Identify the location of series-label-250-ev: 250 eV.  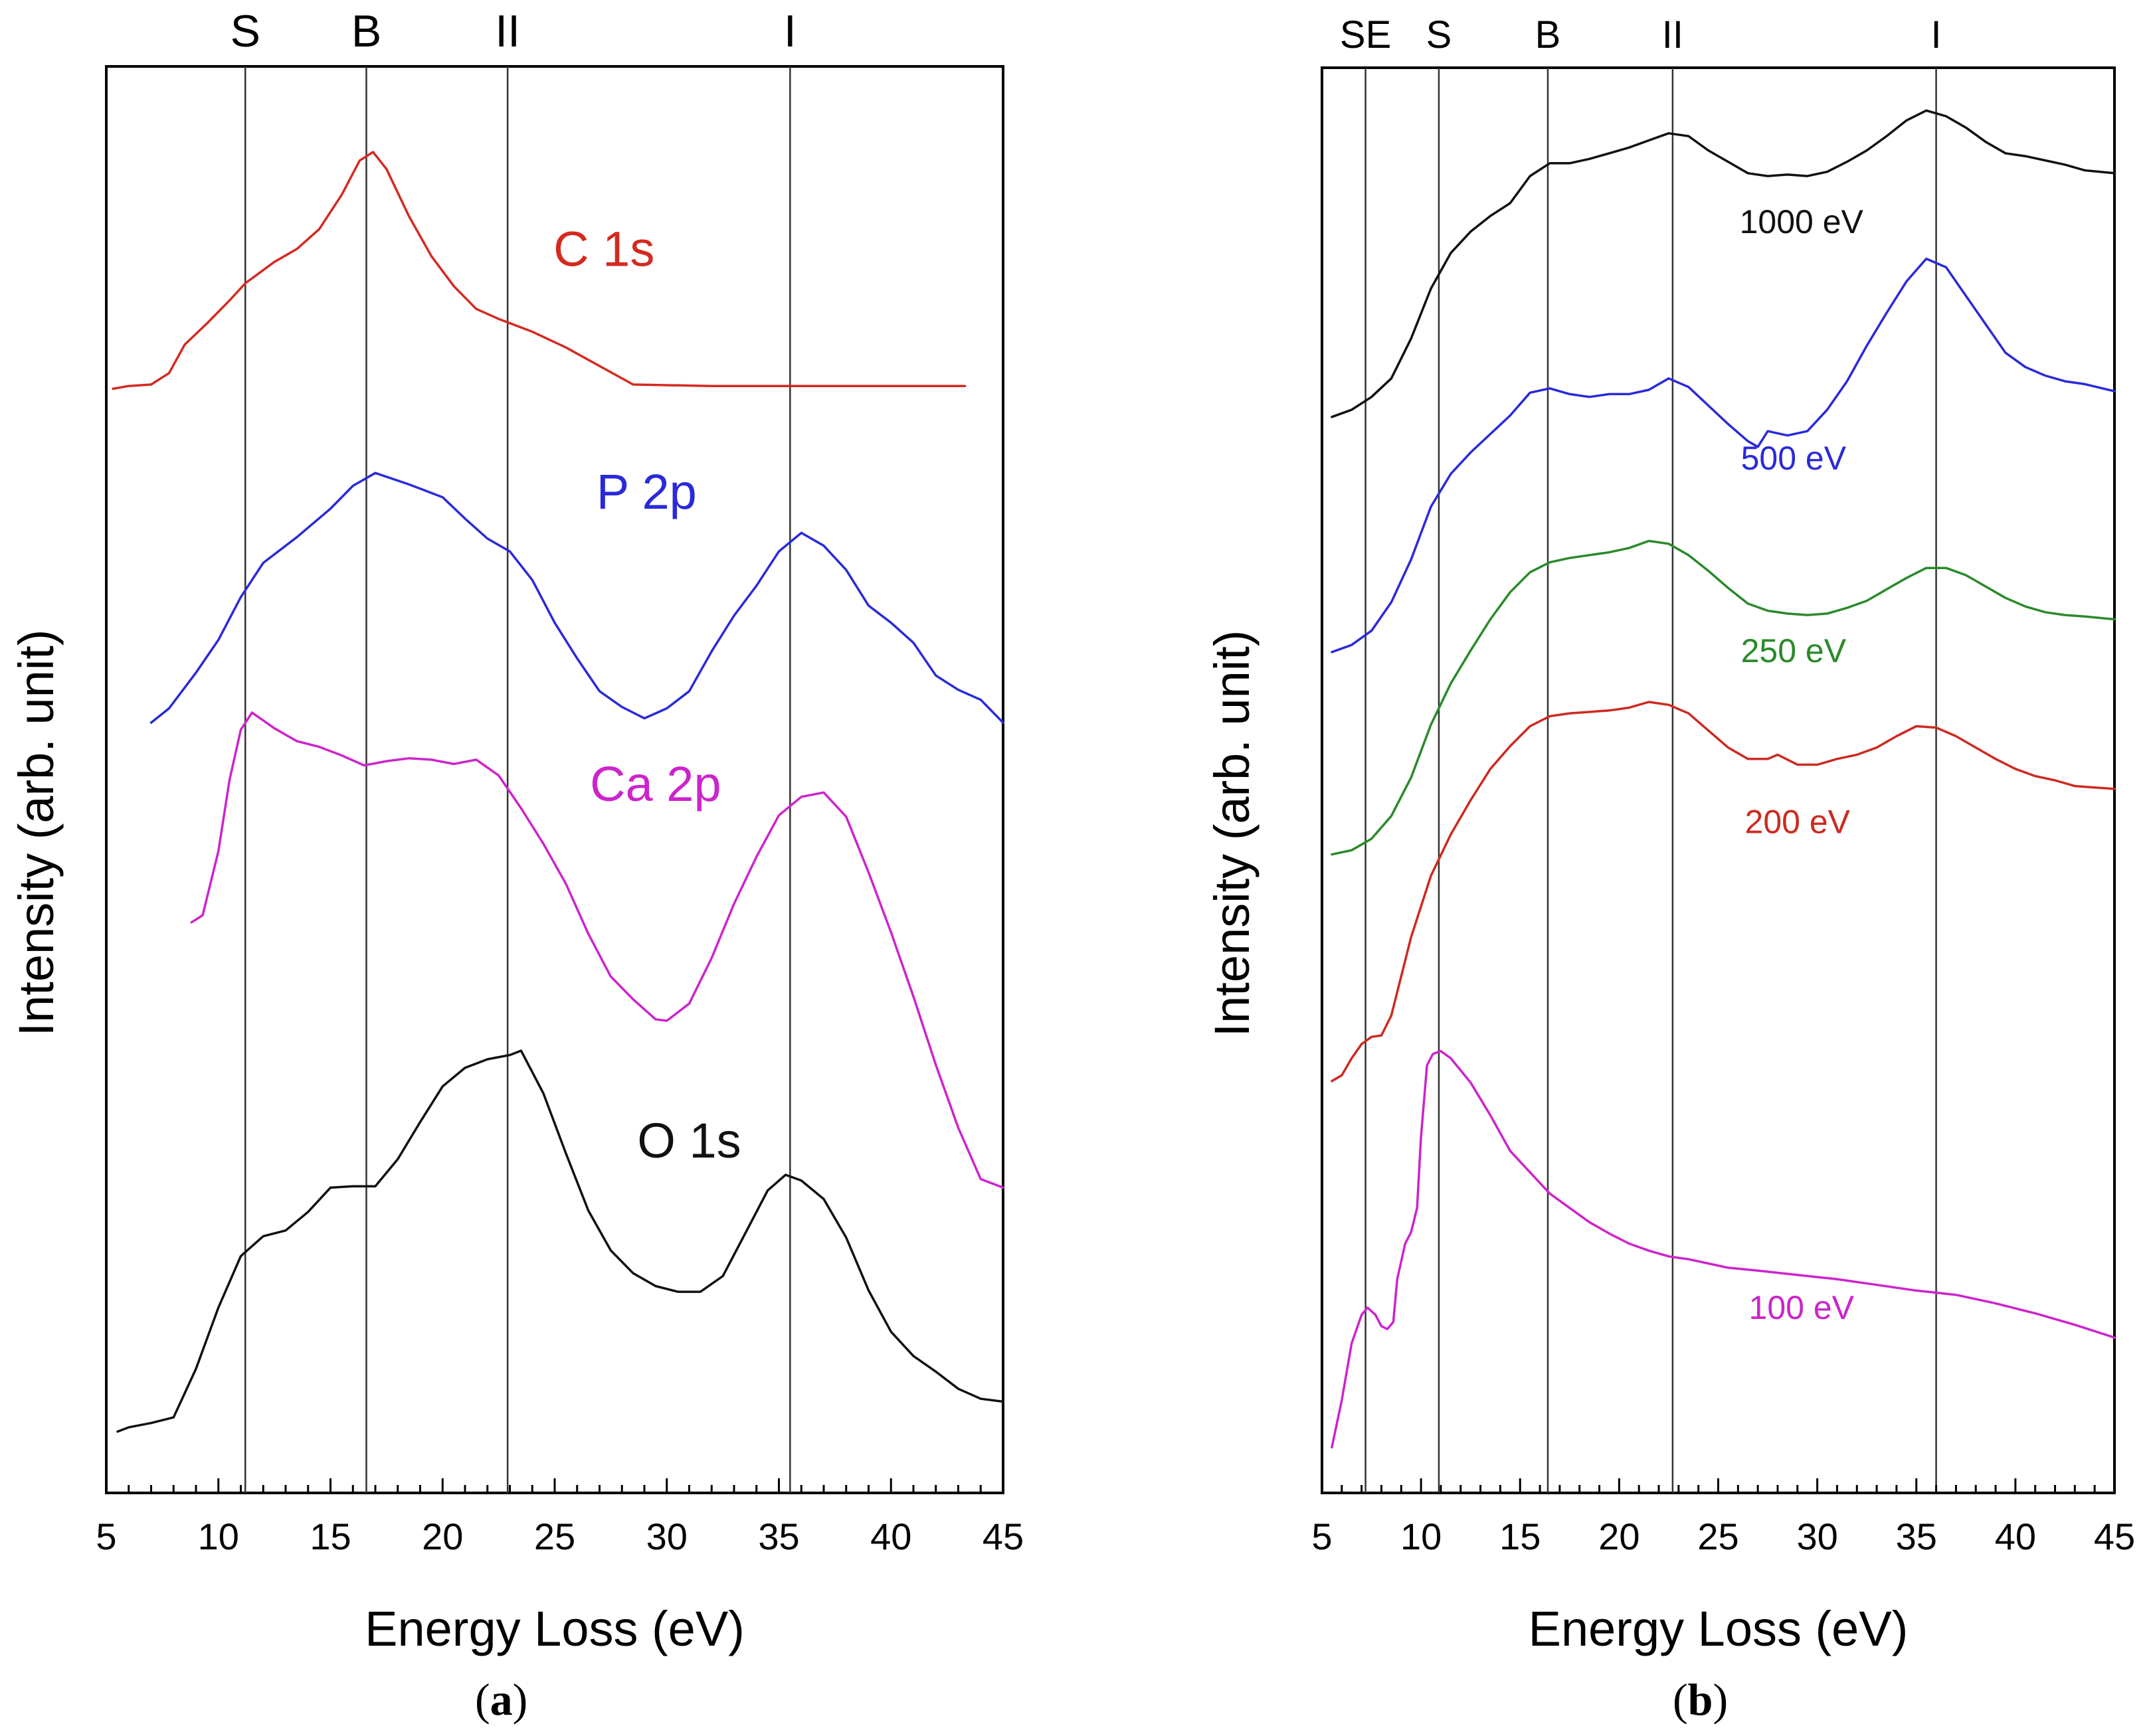
(1794, 651).